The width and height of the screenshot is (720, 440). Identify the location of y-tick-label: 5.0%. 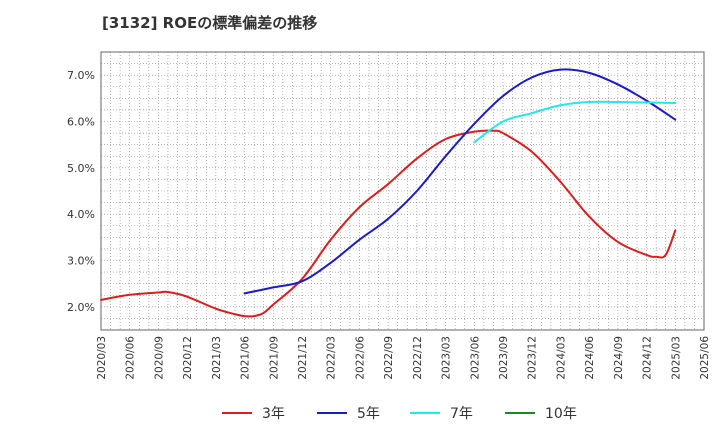
(81, 168).